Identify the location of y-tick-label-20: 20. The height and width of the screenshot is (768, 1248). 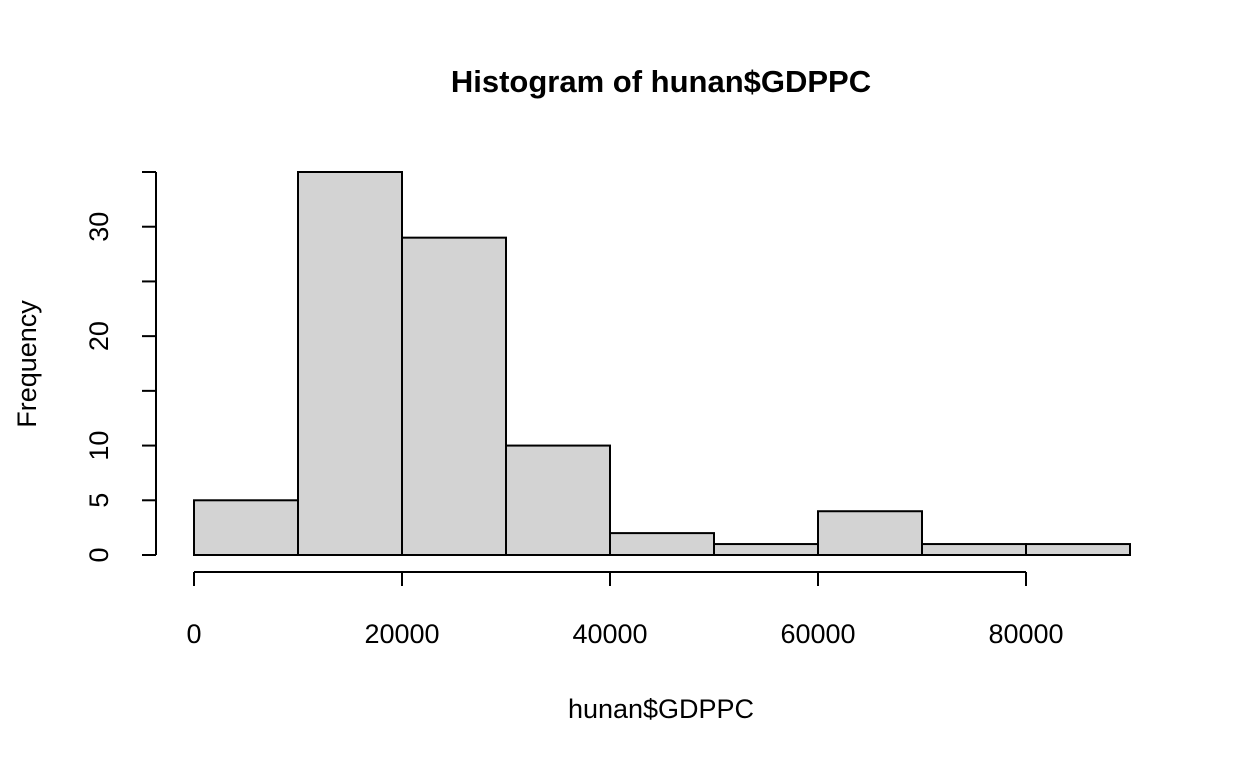
(99, 336).